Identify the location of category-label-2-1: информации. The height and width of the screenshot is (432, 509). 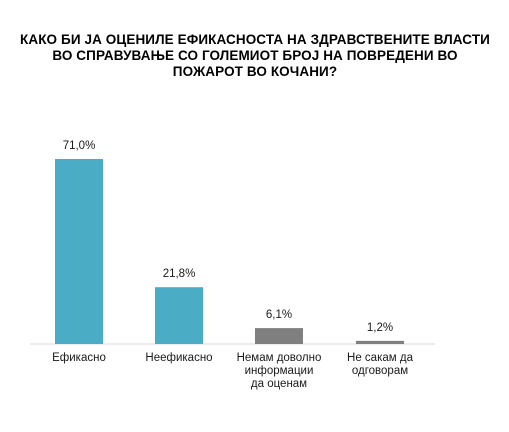
(279, 371).